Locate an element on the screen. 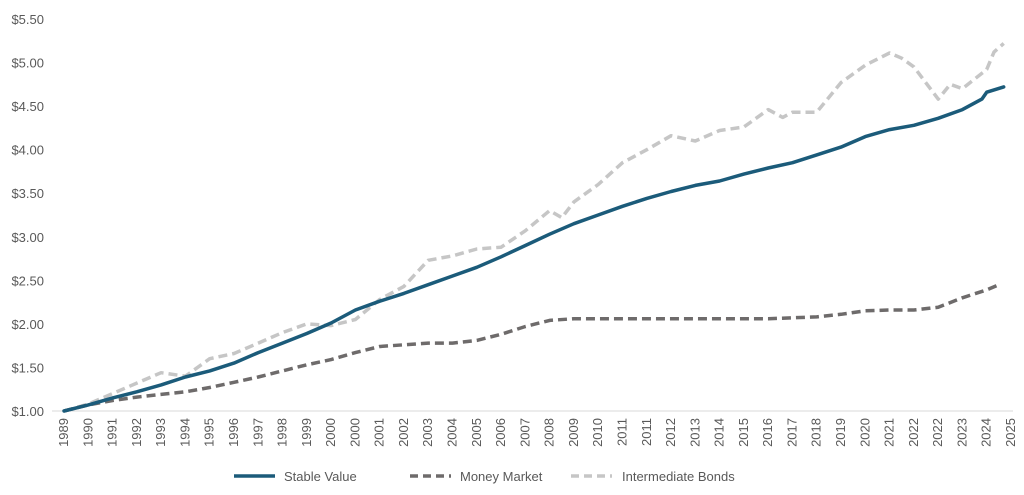 The height and width of the screenshot is (495, 1024). x-tick-label: 2020 is located at coordinates (864, 432).